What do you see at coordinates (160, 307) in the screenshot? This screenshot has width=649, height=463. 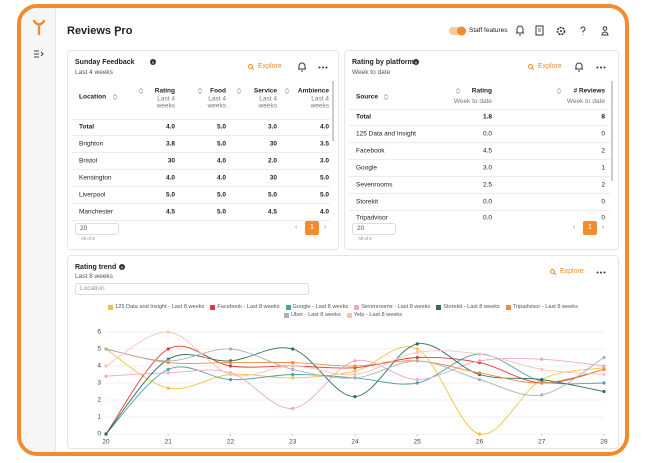 I see `legend-label: 125 Data and Insight - Last 8 weeks` at bounding box center [160, 307].